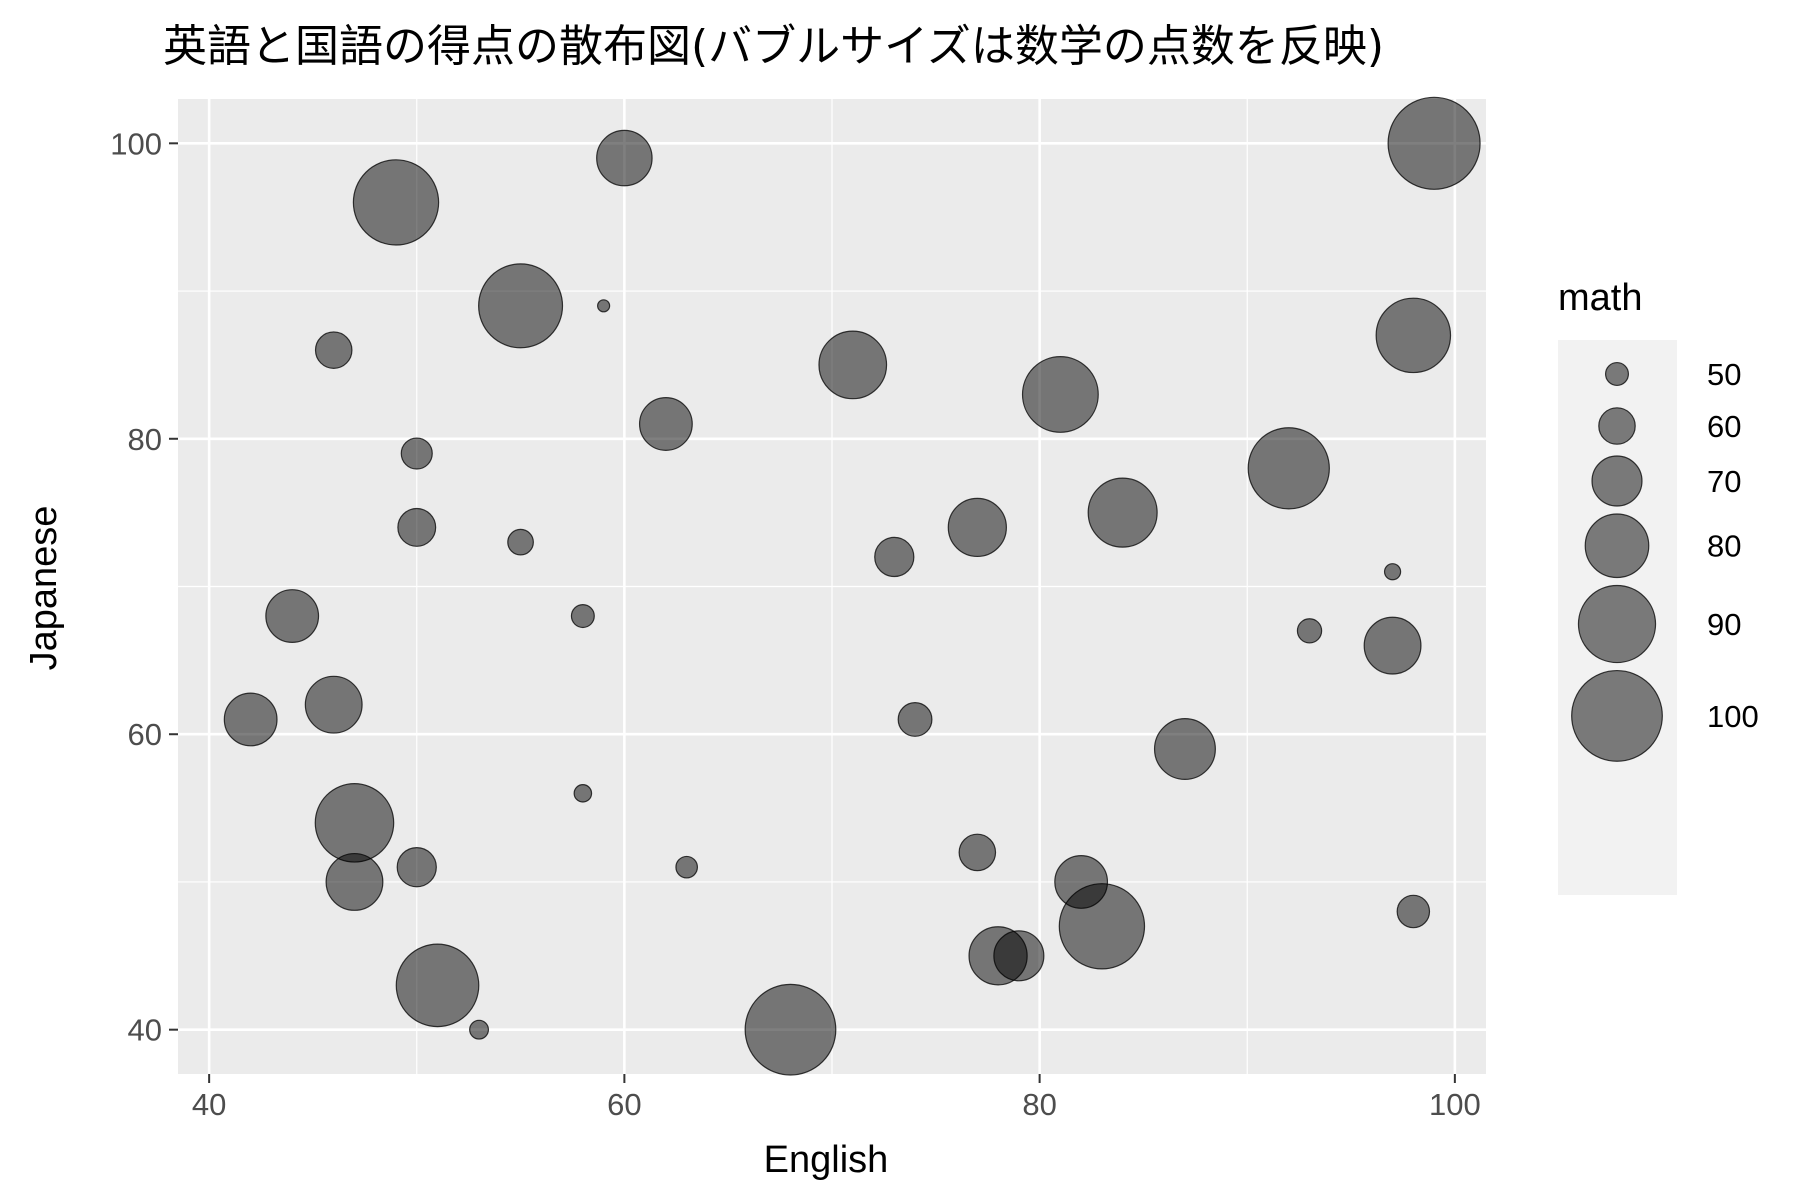 This screenshot has height=1200, width=1799. I want to click on legend-keys: 50 60 70 80 90 100, so click(1665, 559).